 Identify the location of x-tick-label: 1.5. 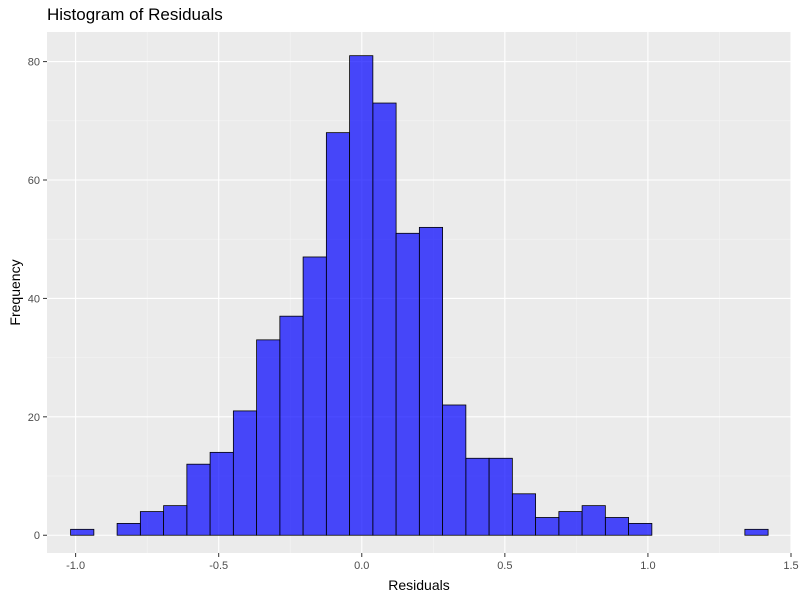
(790, 566).